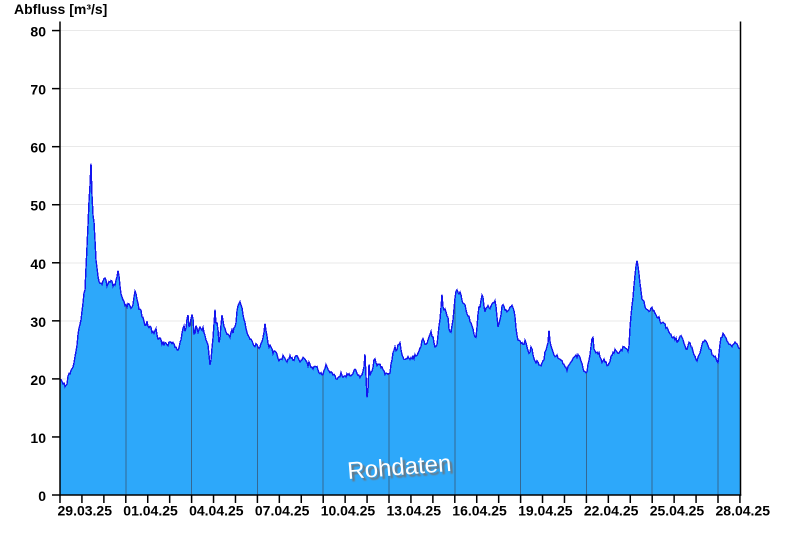 This screenshot has width=800, height=550. I want to click on svg-text: 20, so click(38, 380).